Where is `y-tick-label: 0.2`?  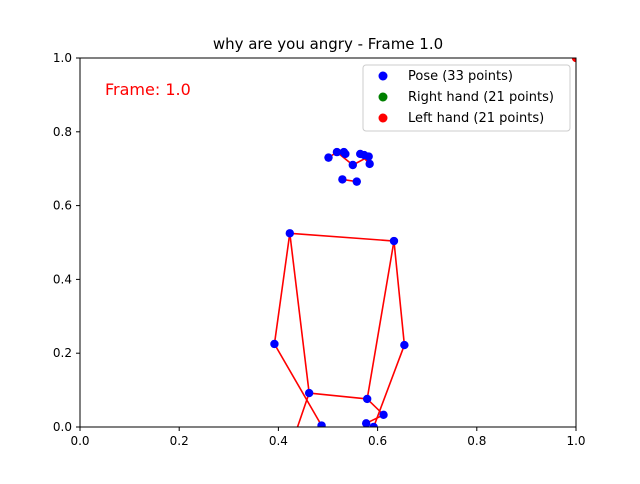
y-tick-label: 0.2 is located at coordinates (62, 353).